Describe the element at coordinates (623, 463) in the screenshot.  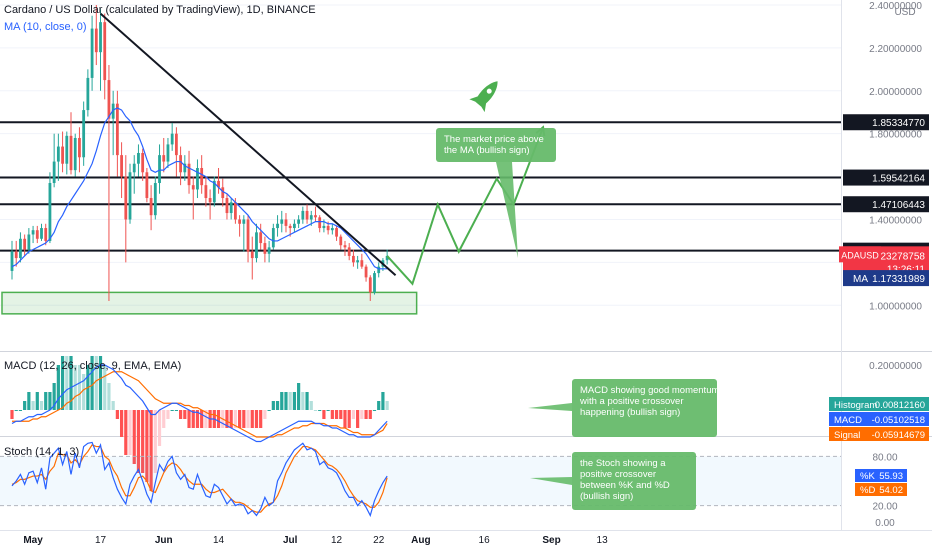
I see `callout-stoch-text: the Stoch showing a` at that location.